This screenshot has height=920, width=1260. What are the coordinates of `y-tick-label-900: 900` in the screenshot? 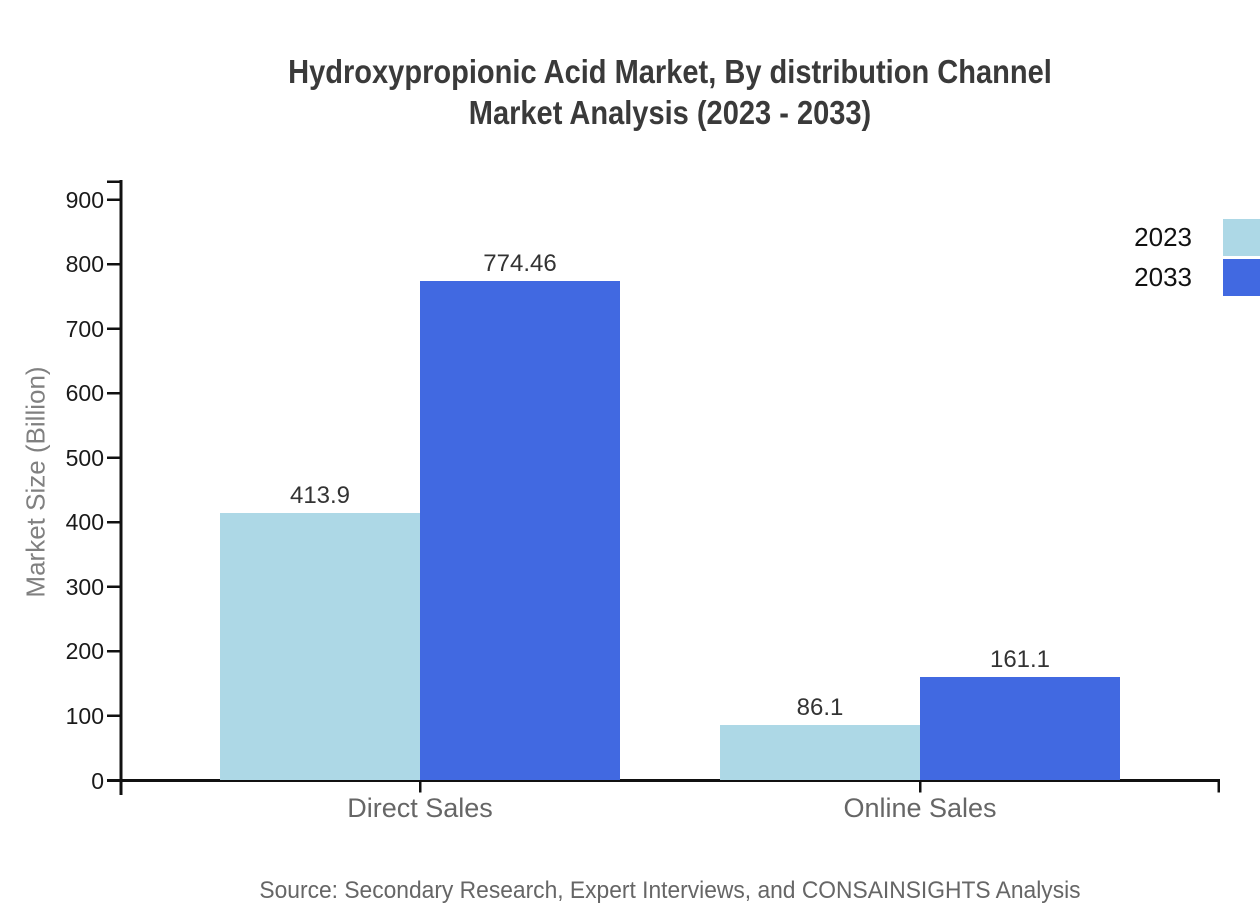 It's located at (84, 199).